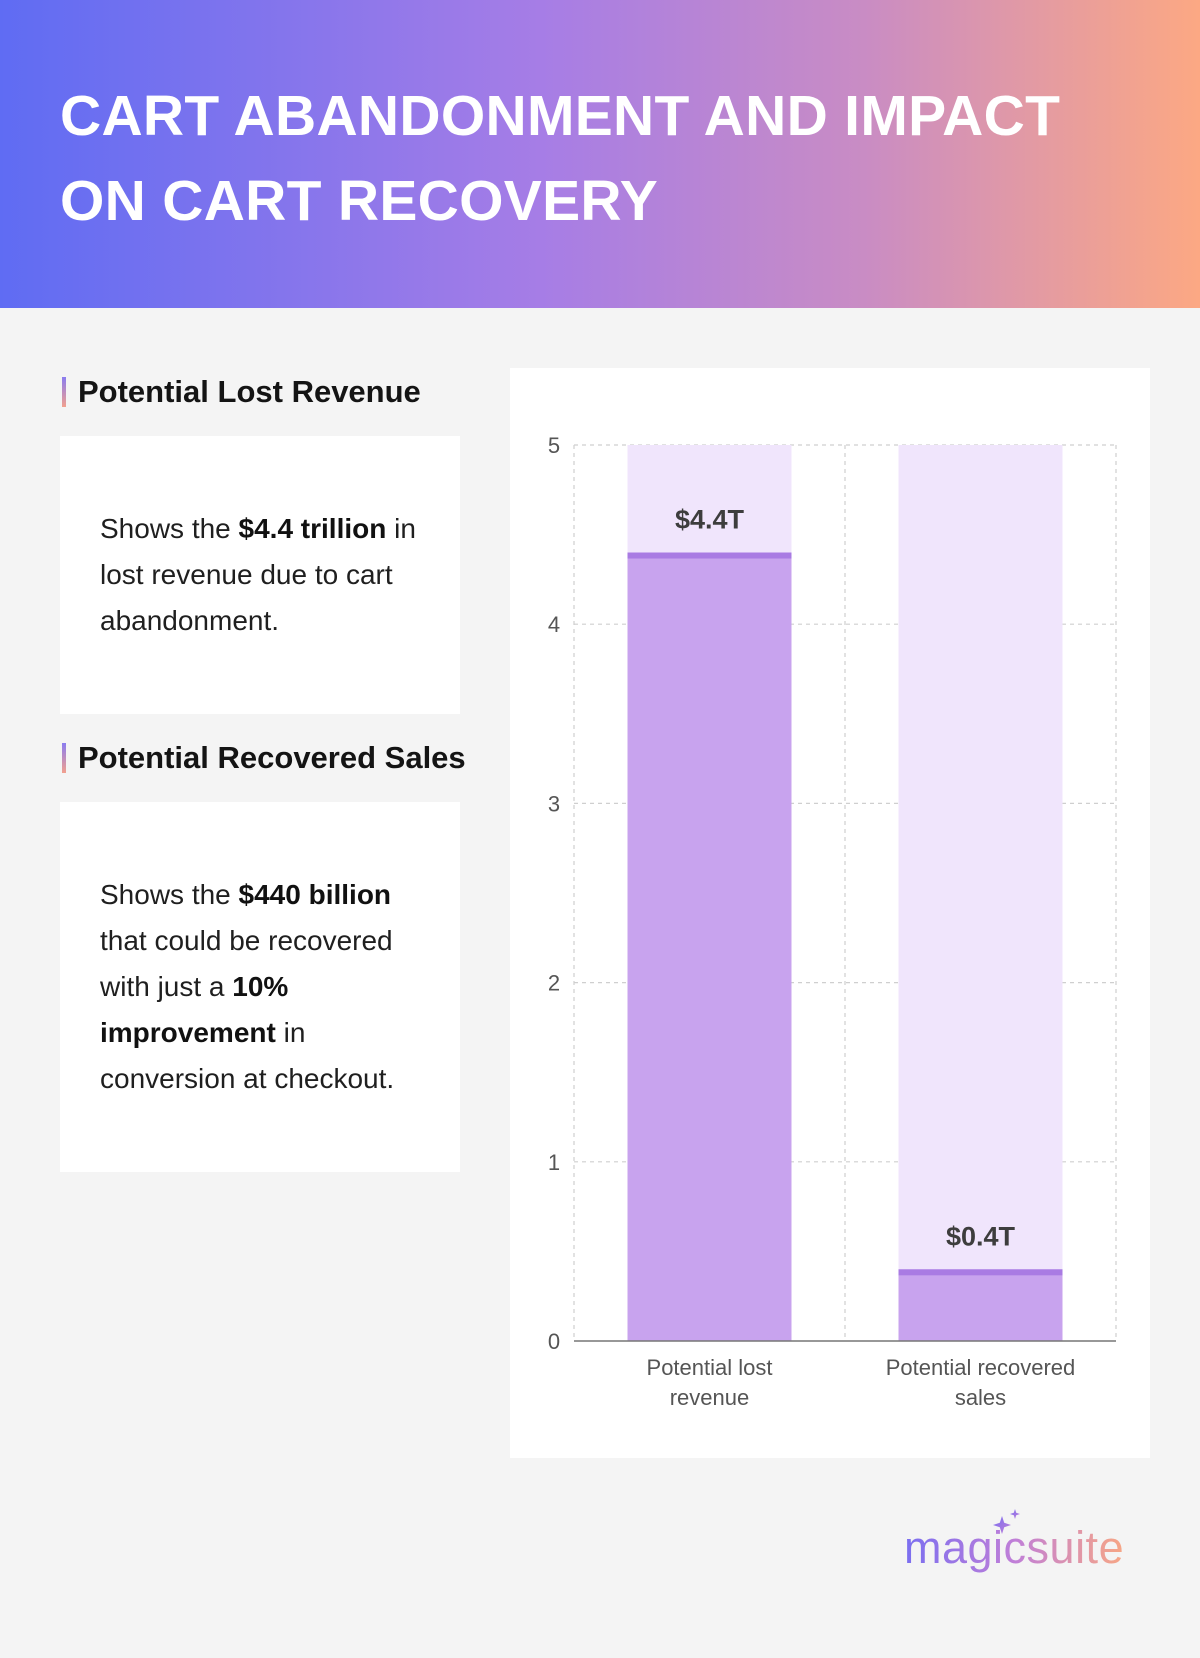 Image resolution: width=1200 pixels, height=1658 pixels. What do you see at coordinates (710, 1382) in the screenshot?
I see `x-tick-label: Potential lost revenue` at bounding box center [710, 1382].